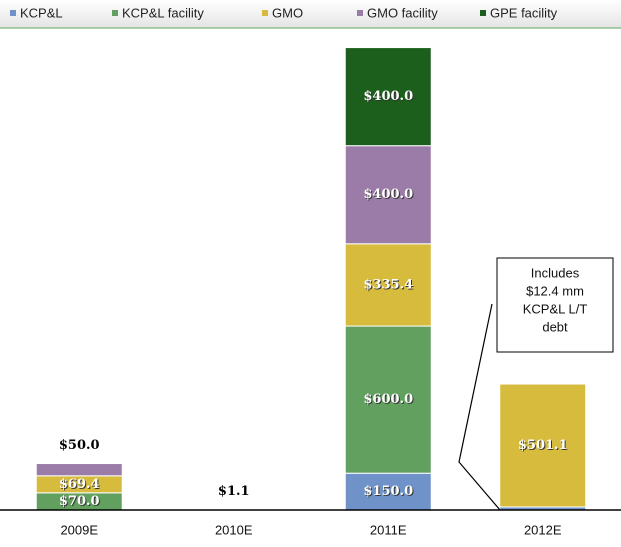  Describe the element at coordinates (524, 12) in the screenshot. I see `legend-label: GPE facility` at that location.